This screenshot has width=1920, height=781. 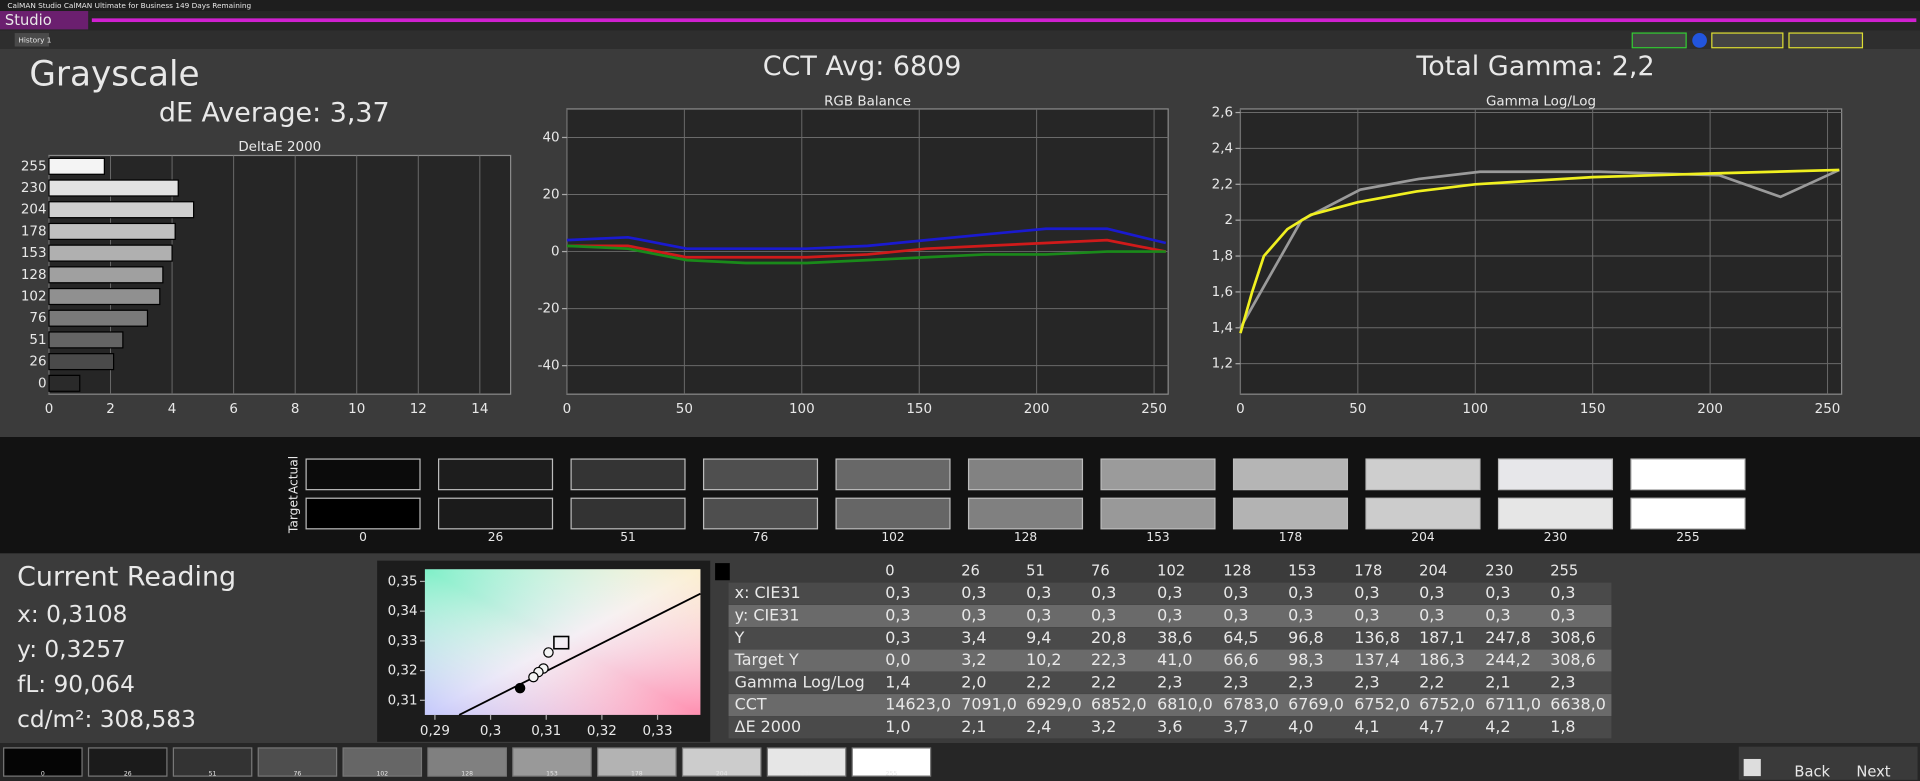 What do you see at coordinates (862, 66) in the screenshot?
I see `cct-average: CCT Avg: 6809` at bounding box center [862, 66].